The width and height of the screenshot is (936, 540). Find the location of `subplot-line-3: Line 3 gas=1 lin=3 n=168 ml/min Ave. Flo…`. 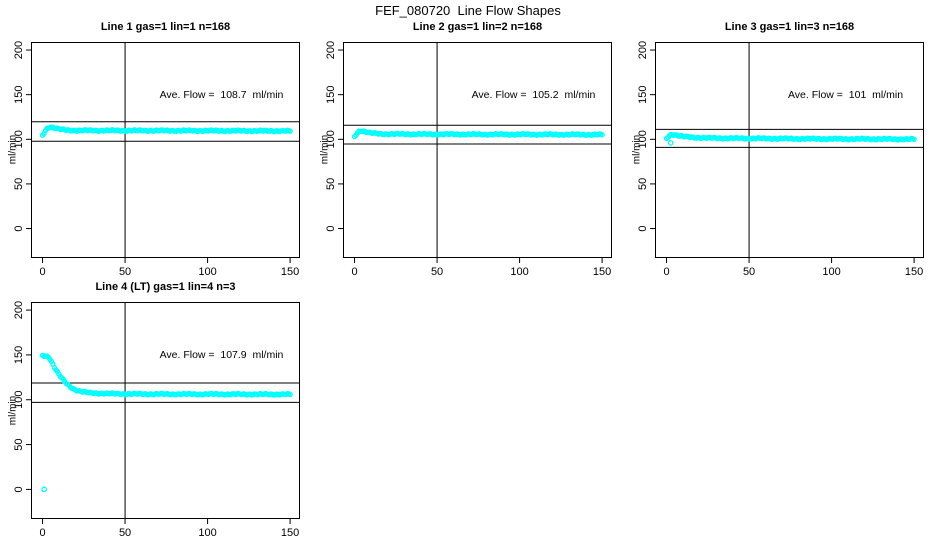

subplot-line-3: Line 3 gas=1 lin=3 n=168 ml/min Ave. Flo… is located at coordinates (778, 149).